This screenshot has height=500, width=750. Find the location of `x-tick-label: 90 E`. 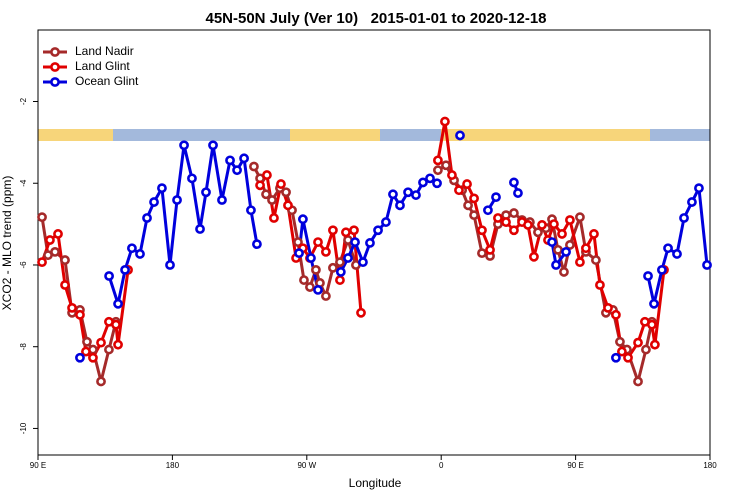

x-tick-label: 90 E is located at coordinates (575, 465).